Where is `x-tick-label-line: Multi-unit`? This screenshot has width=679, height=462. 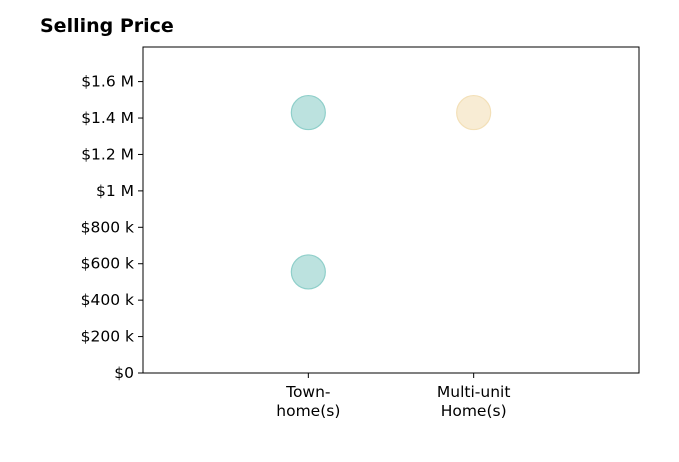 x-tick-label-line: Multi-unit is located at coordinates (474, 392).